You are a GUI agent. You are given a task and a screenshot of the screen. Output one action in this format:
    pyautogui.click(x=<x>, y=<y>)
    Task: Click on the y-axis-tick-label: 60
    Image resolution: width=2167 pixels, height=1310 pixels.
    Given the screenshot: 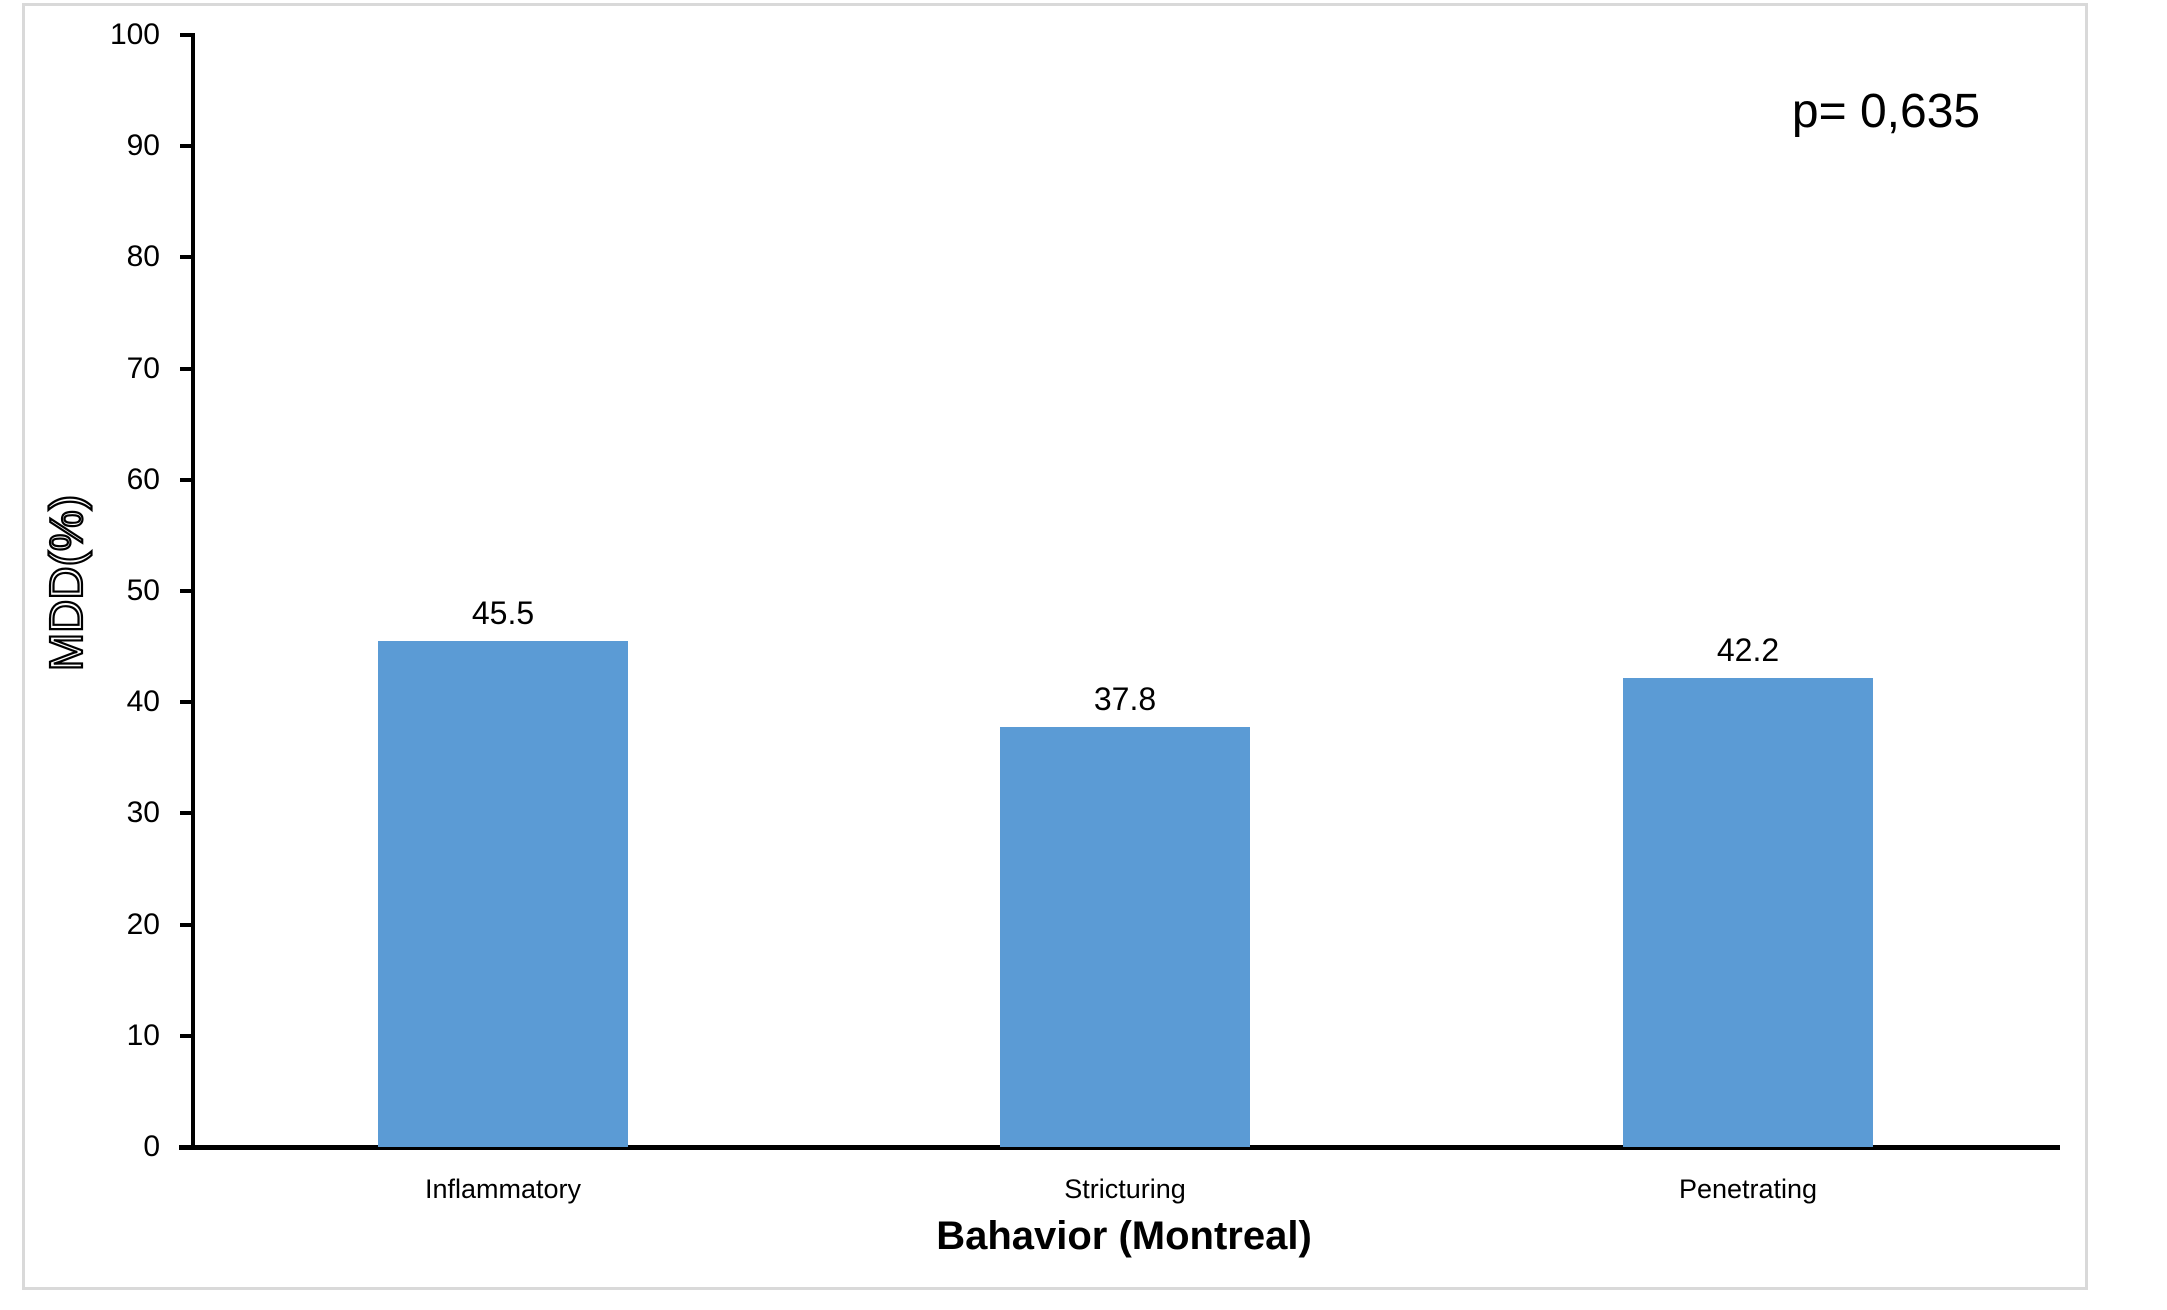 What is the action you would take?
    pyautogui.click(x=143, y=479)
    